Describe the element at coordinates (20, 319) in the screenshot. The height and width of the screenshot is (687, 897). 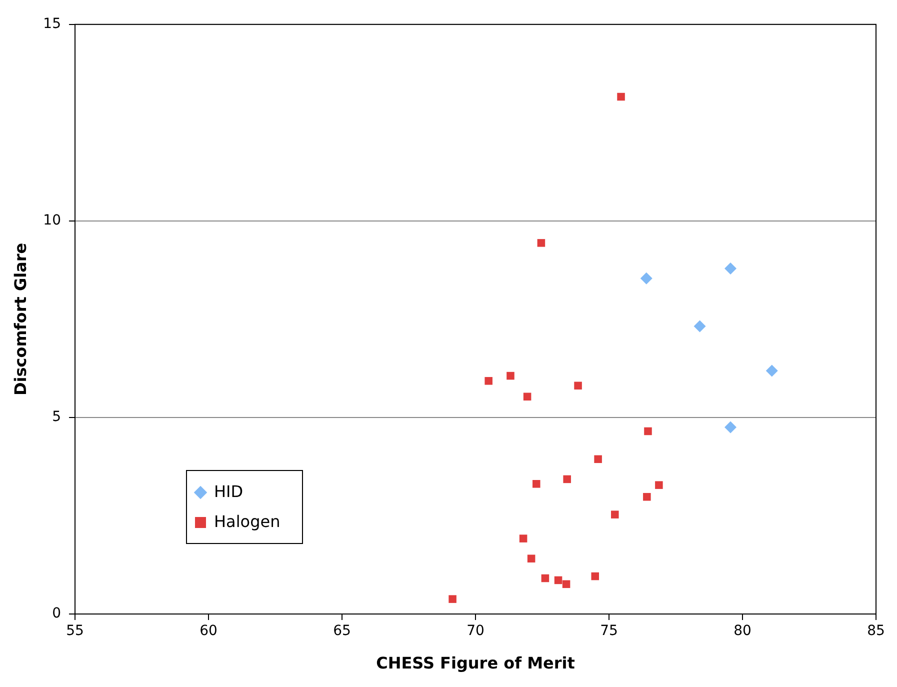
I see `y-axis-title: Discomfort Glare` at that location.